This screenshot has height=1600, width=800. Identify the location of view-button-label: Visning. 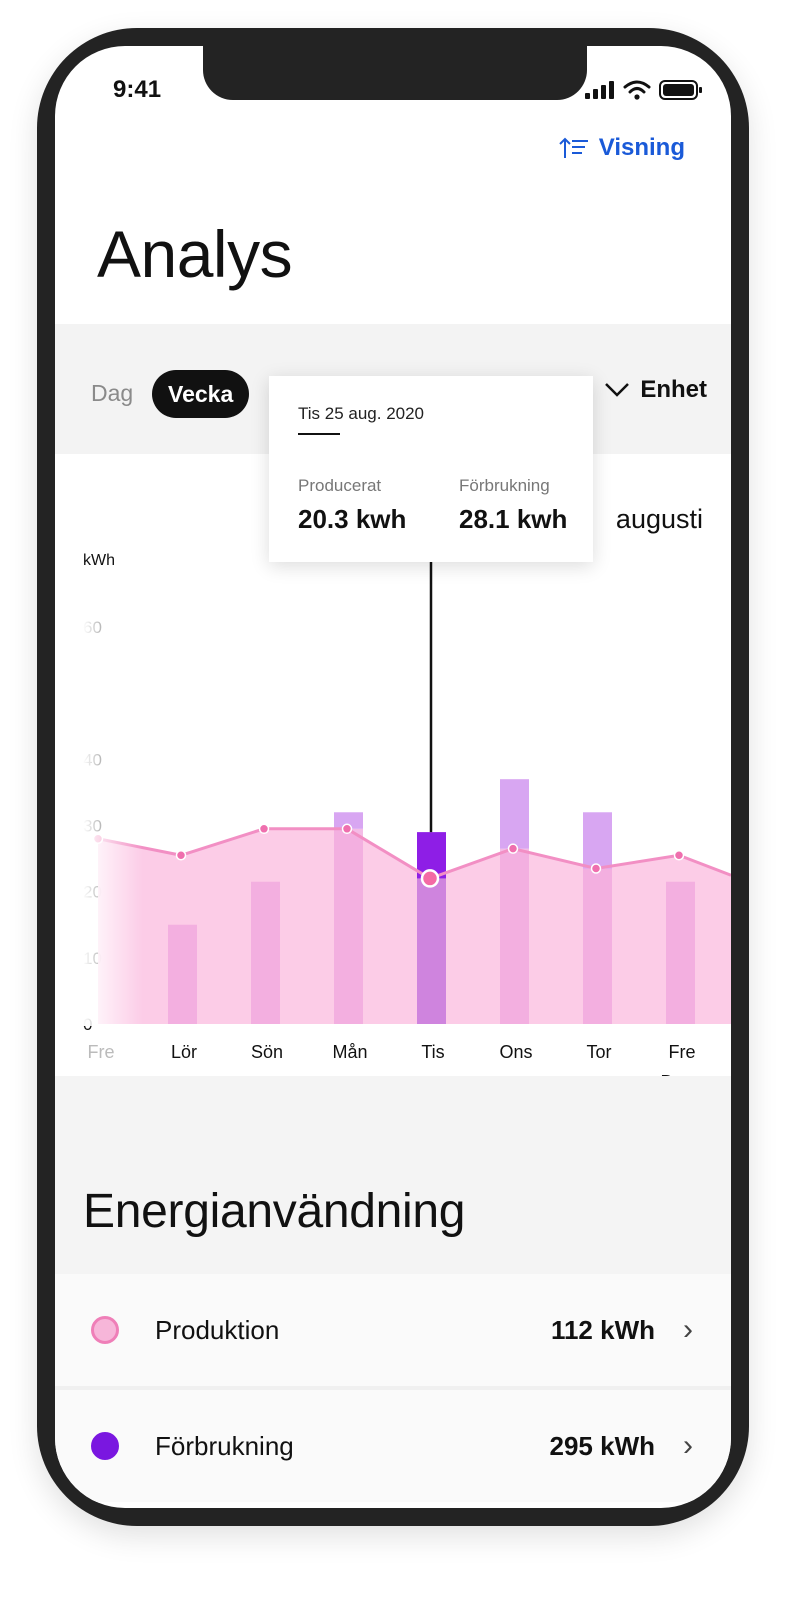
(641, 147).